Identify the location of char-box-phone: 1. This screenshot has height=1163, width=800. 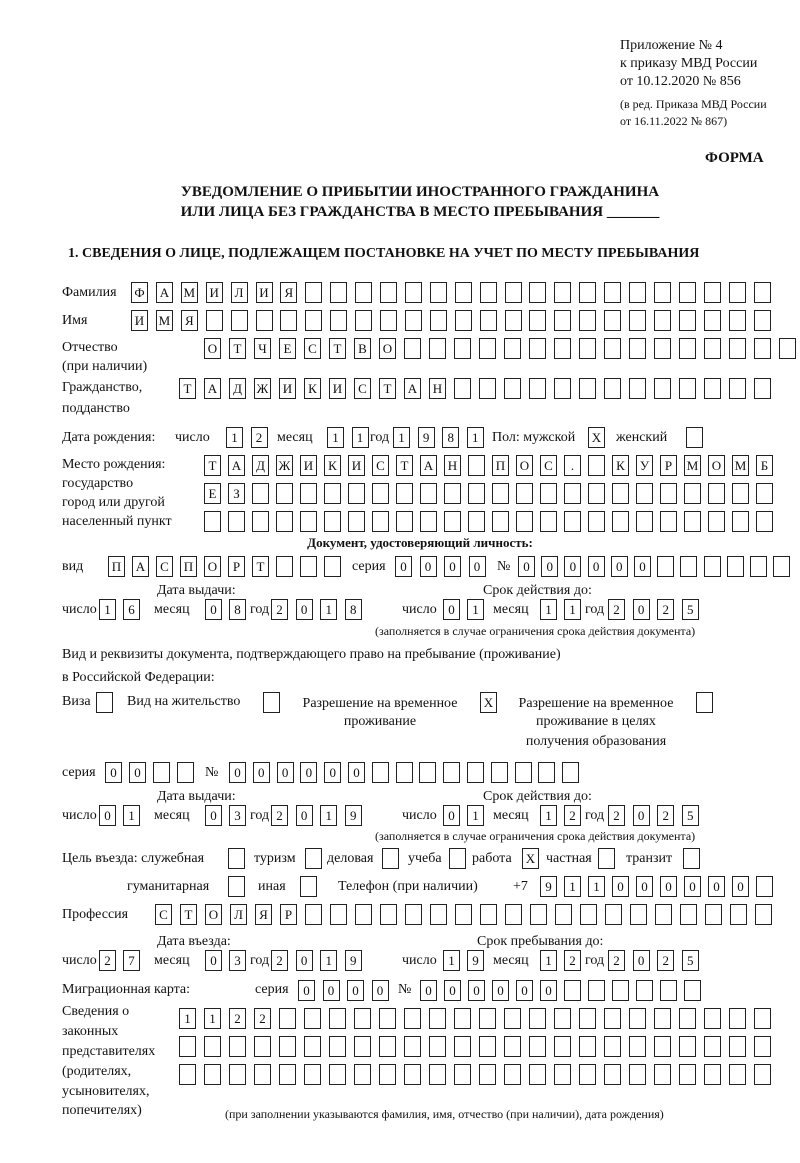
(572, 886).